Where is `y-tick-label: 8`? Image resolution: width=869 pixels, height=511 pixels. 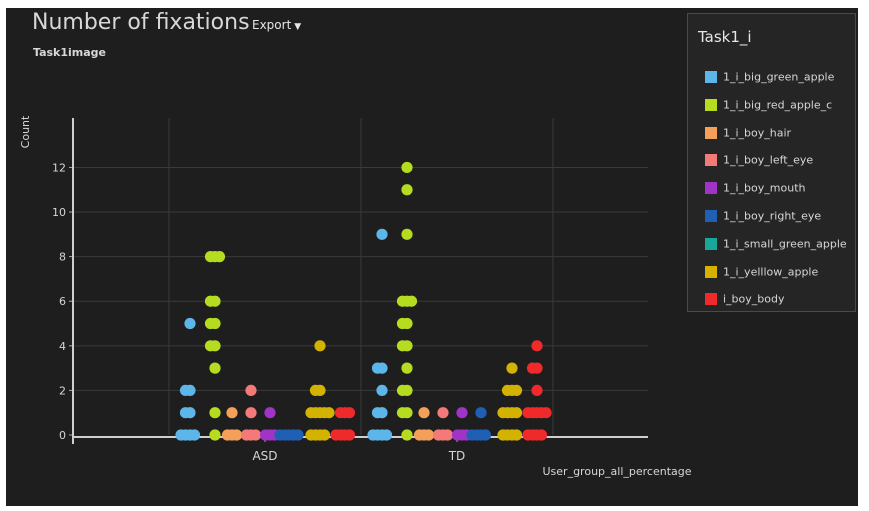 y-tick-label: 8 is located at coordinates (62, 257).